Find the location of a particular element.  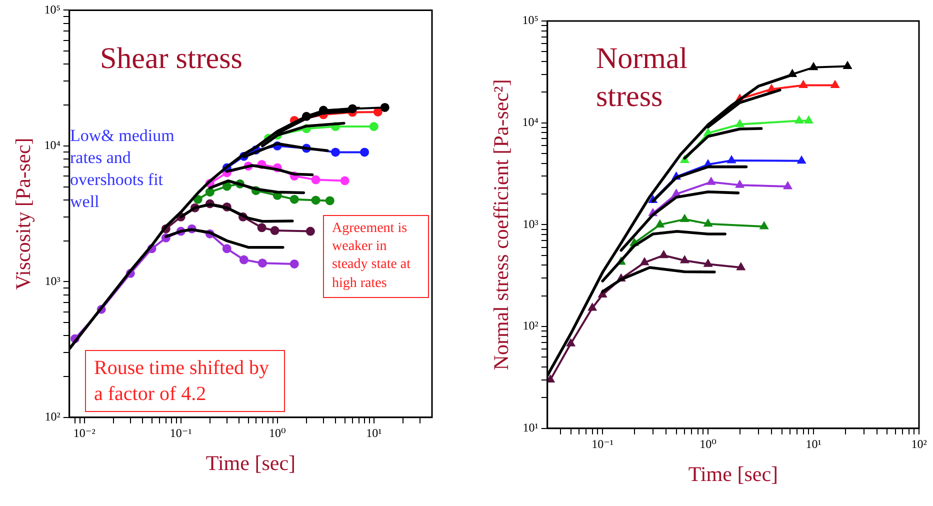

annotation: Low& medium rates and overshoots fit well is located at coordinates (123, 169).